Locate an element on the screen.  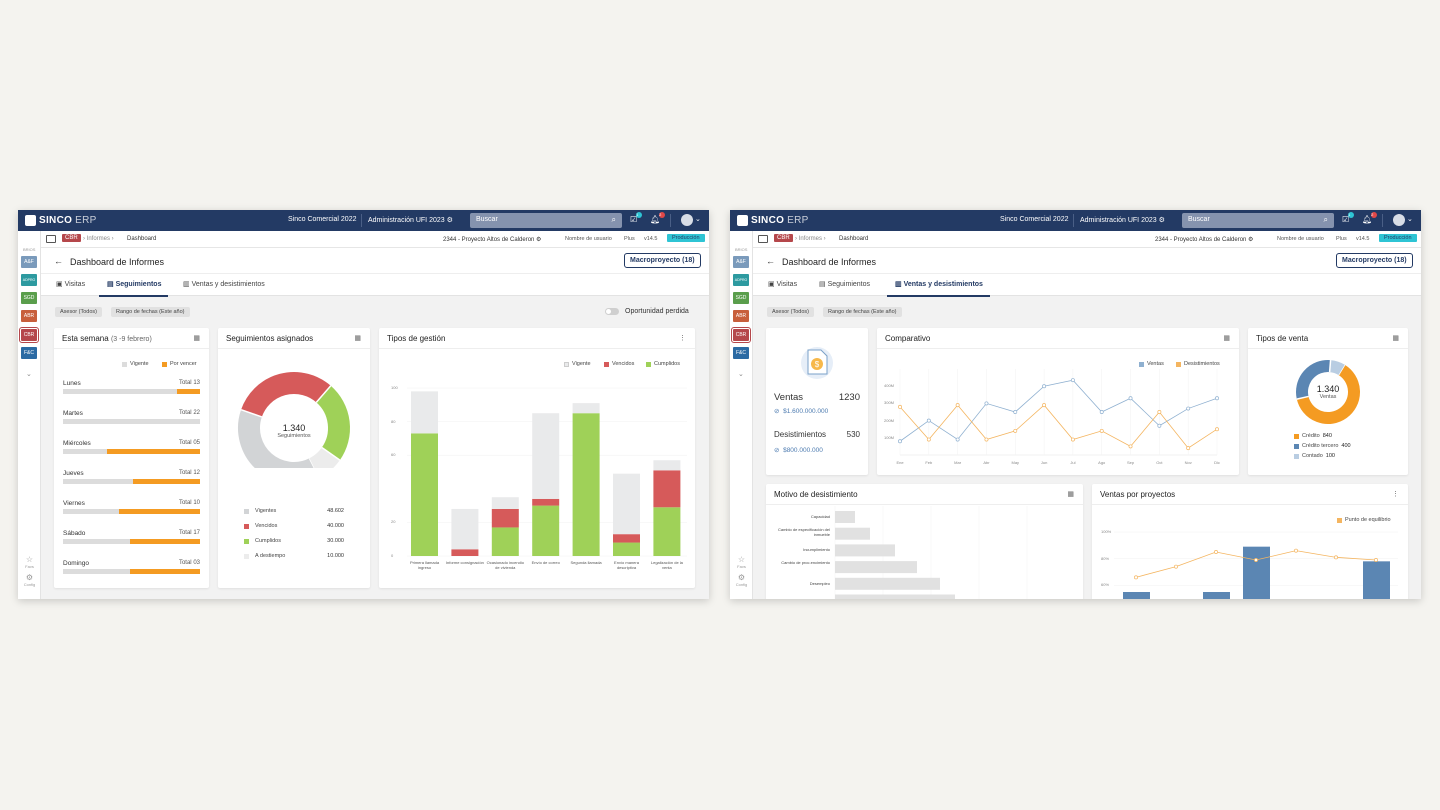
version-label: v14.5 is located at coordinates (1363, 239).